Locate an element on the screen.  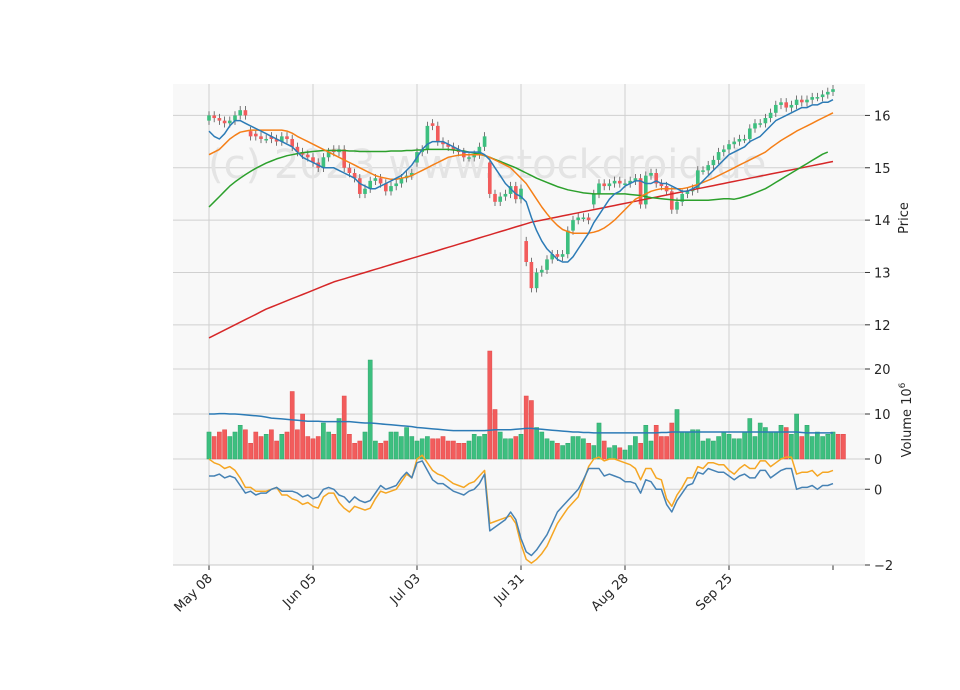
watermark-text: (c) 2023 www.stockdroid.de is located at coordinates (487, 165).